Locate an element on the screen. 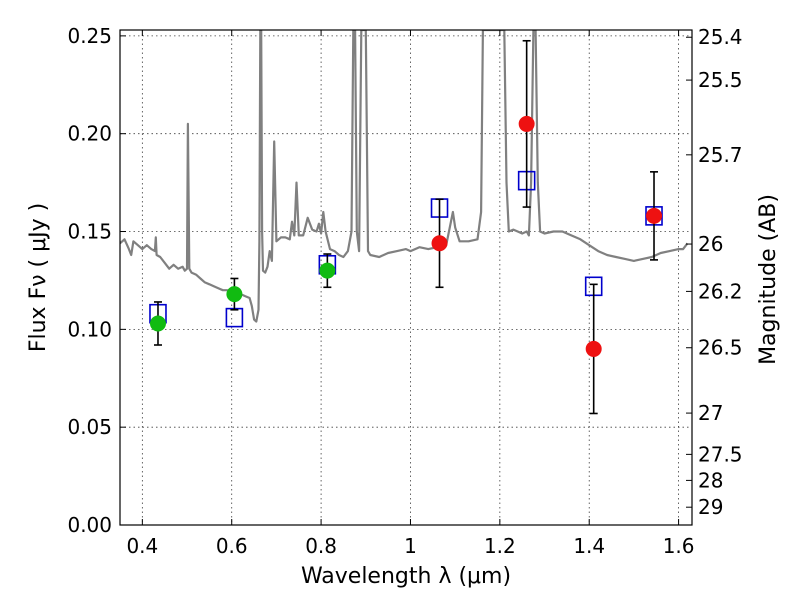 This screenshot has height=600, width=800. x-tick-label: 1.6 is located at coordinates (679, 546).